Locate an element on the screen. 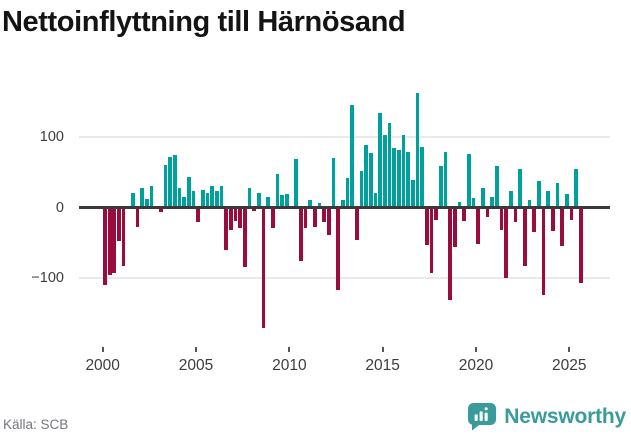 The image size is (631, 439). newsworthy-logo-text: Newsworthy is located at coordinates (565, 416).